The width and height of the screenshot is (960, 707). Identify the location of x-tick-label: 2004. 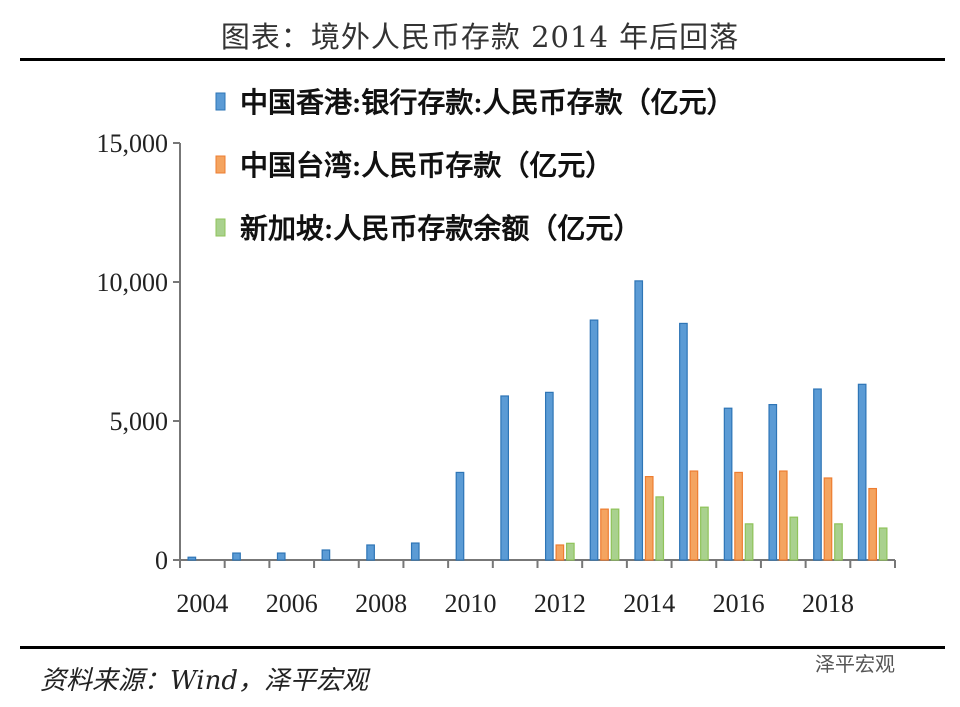
(202, 603).